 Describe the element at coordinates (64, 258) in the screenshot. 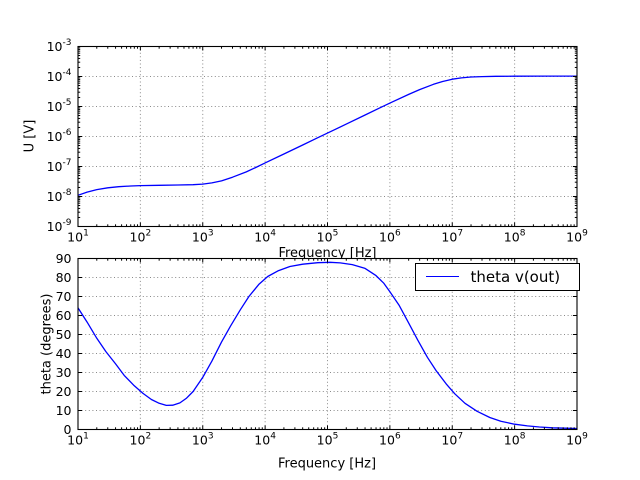

I see `phase-tick-label: 90` at that location.